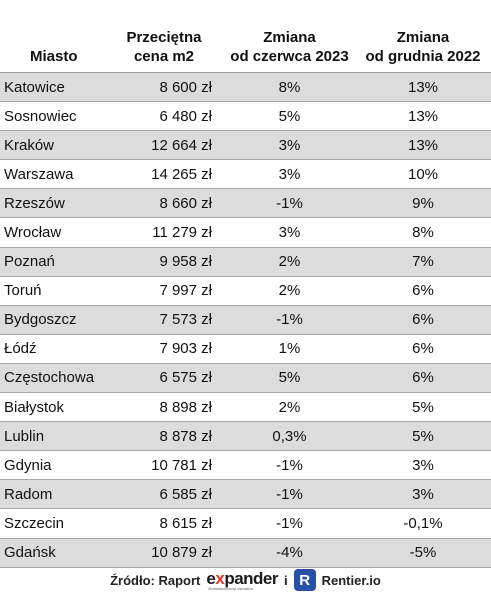 The width and height of the screenshot is (491, 600). I want to click on table-row: Poznań 9 958 zł 2% 7%, so click(245, 262).